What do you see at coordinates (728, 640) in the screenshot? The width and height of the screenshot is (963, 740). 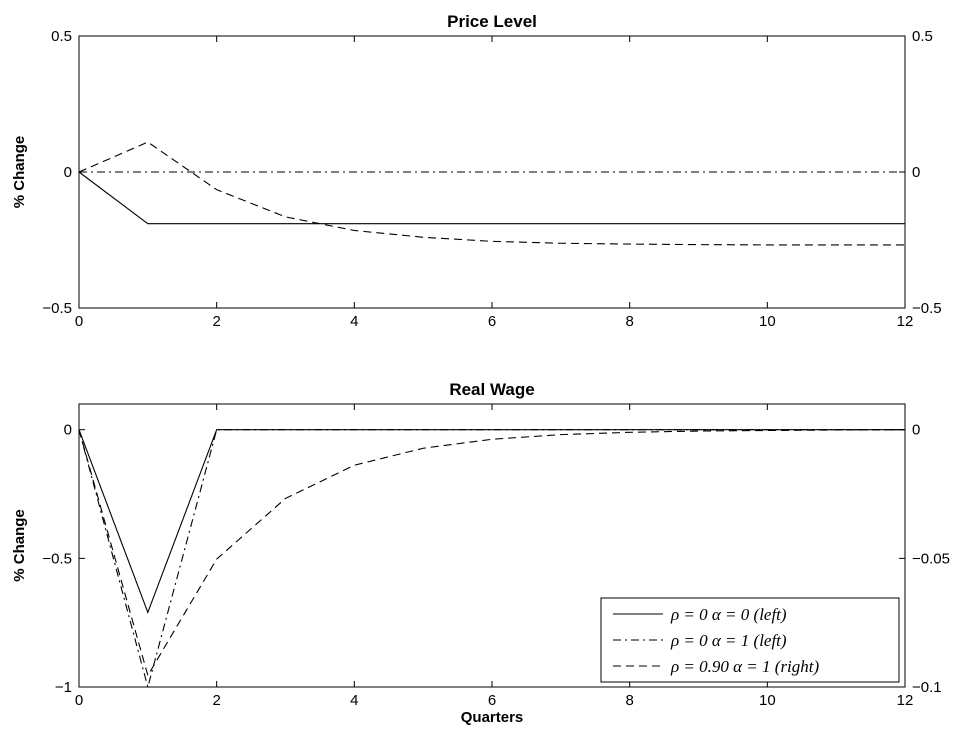 I see `legend-label: ρ = 0 α = 1 (left)` at bounding box center [728, 640].